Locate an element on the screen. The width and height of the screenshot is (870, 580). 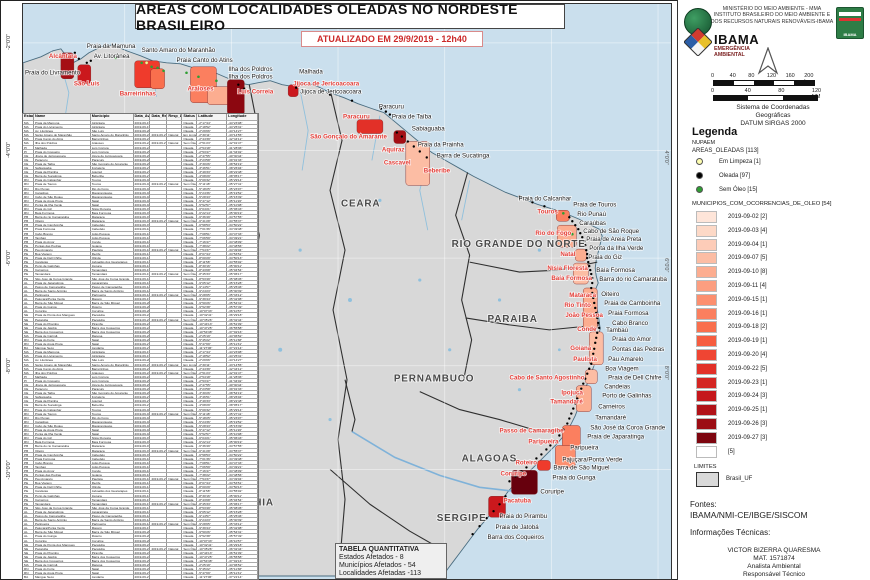
municipality-label: Passo de Camaragibe is located at coordinates (532, 431).